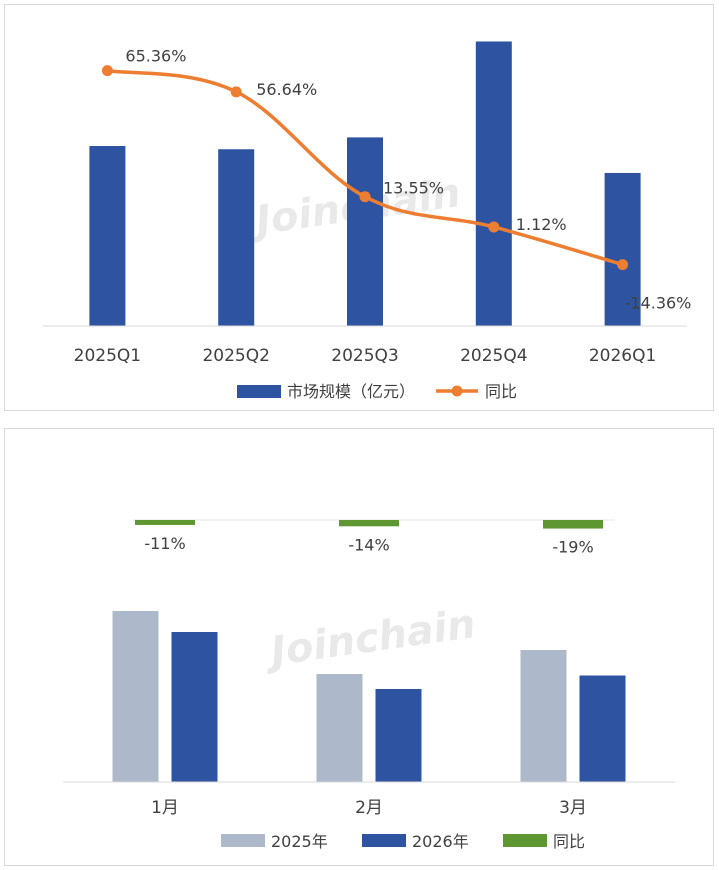 The height and width of the screenshot is (870, 719). I want to click on yoy-data-label: 13.55%, so click(413, 188).